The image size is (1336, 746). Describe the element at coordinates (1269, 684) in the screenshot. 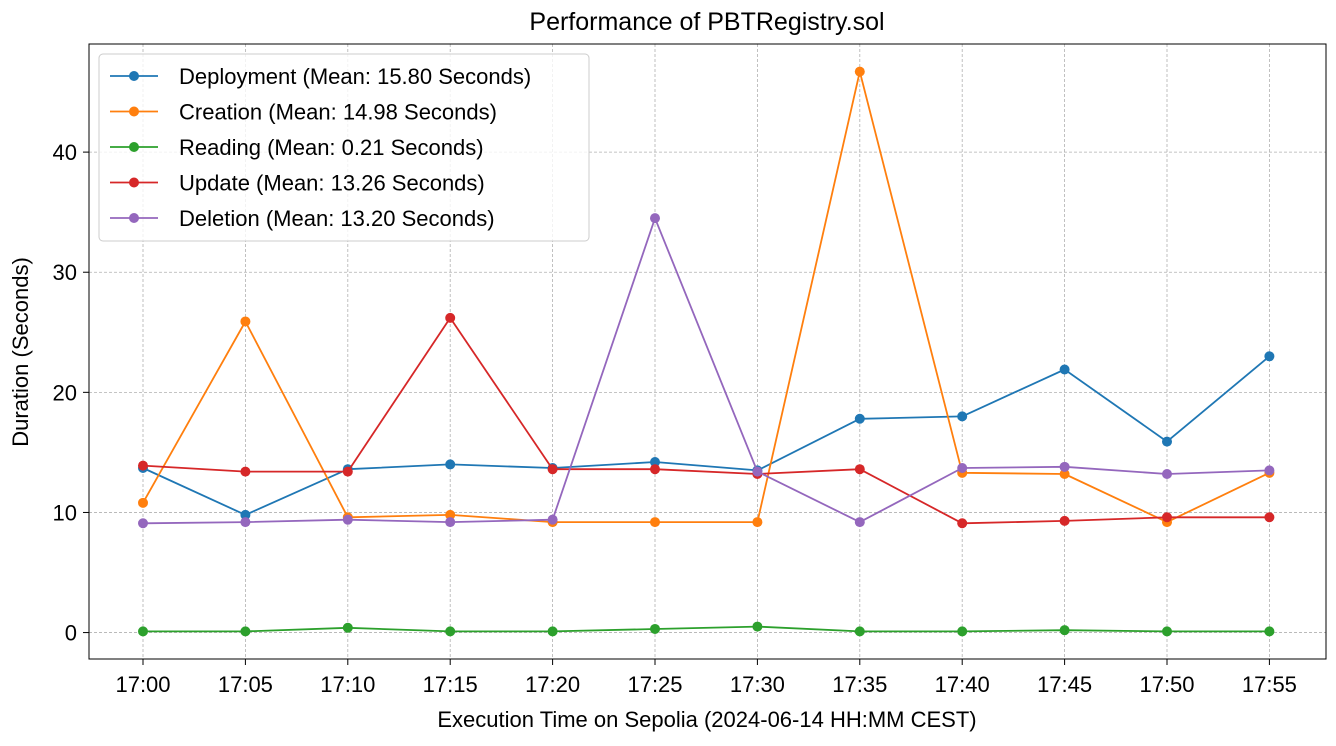

I see `x-tick-label: 17:55` at that location.